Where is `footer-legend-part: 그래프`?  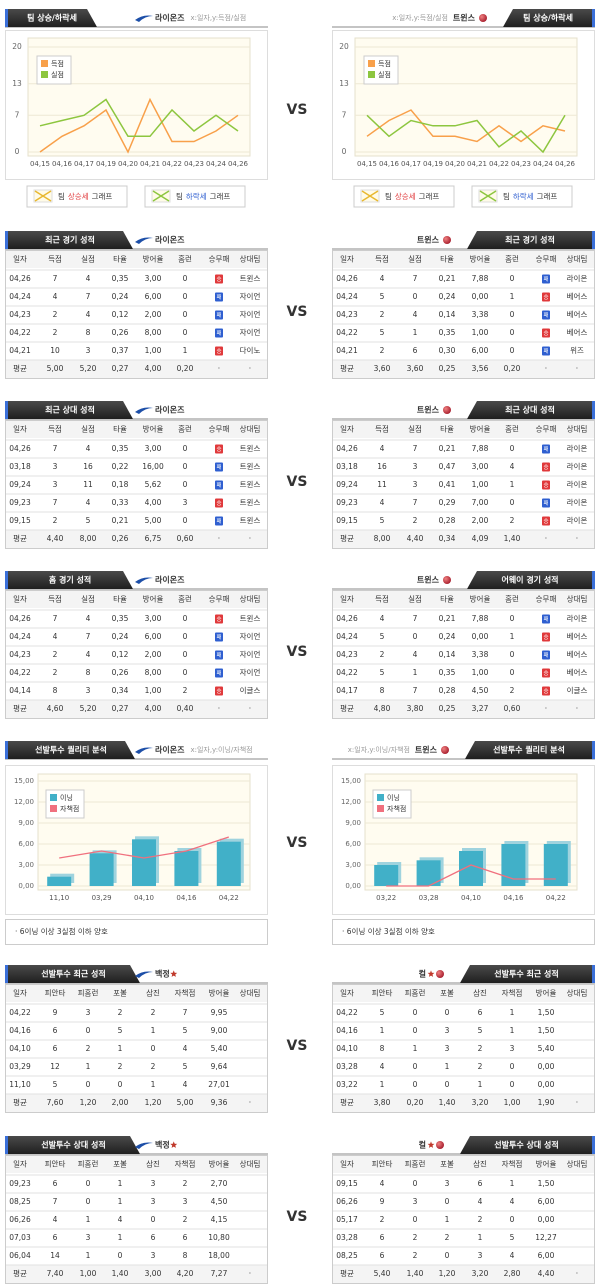
footer-legend-part: 그래프 is located at coordinates (102, 196).